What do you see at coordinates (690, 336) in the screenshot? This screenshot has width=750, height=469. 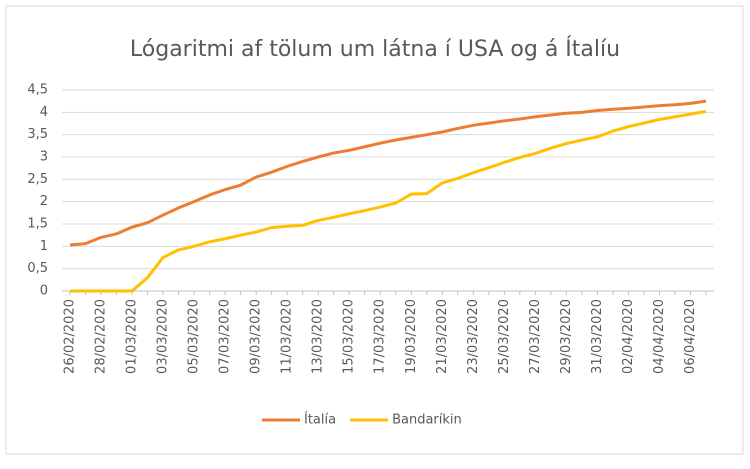 I see `x-tick-label: 06/04/2020` at bounding box center [690, 336].